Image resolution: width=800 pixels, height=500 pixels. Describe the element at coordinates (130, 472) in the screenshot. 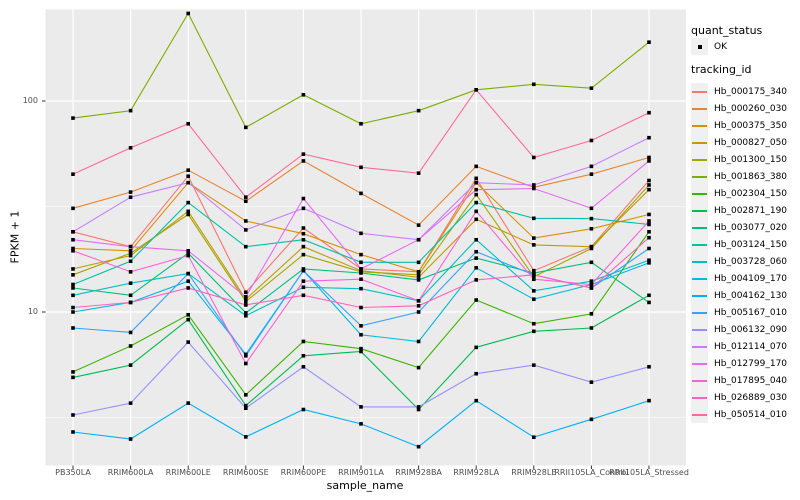

I see `x-tick-label: RRIM600LA` at that location.